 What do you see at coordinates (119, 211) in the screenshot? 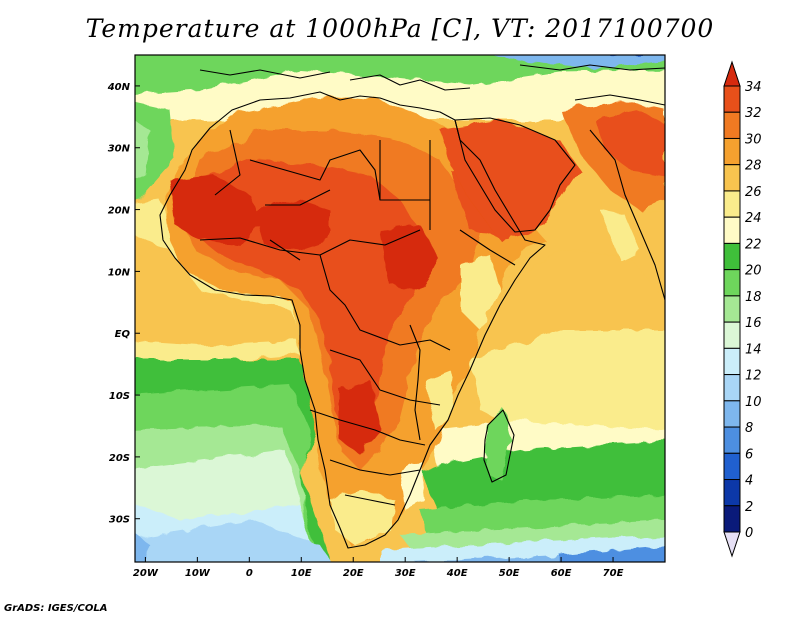
I see `y-tick-label: 20N` at bounding box center [119, 211].